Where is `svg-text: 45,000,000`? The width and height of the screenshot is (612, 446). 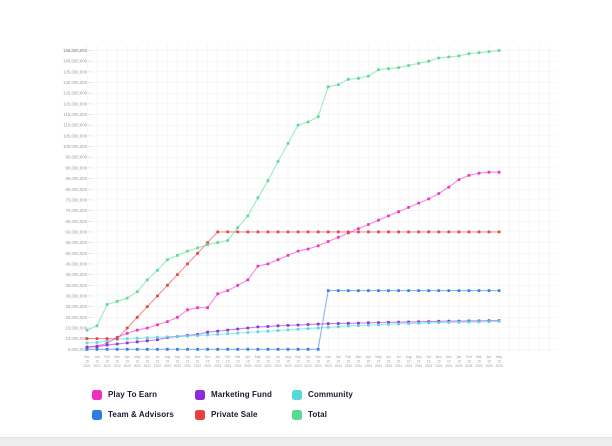 svg-text: 45,000,000 is located at coordinates (76, 263).